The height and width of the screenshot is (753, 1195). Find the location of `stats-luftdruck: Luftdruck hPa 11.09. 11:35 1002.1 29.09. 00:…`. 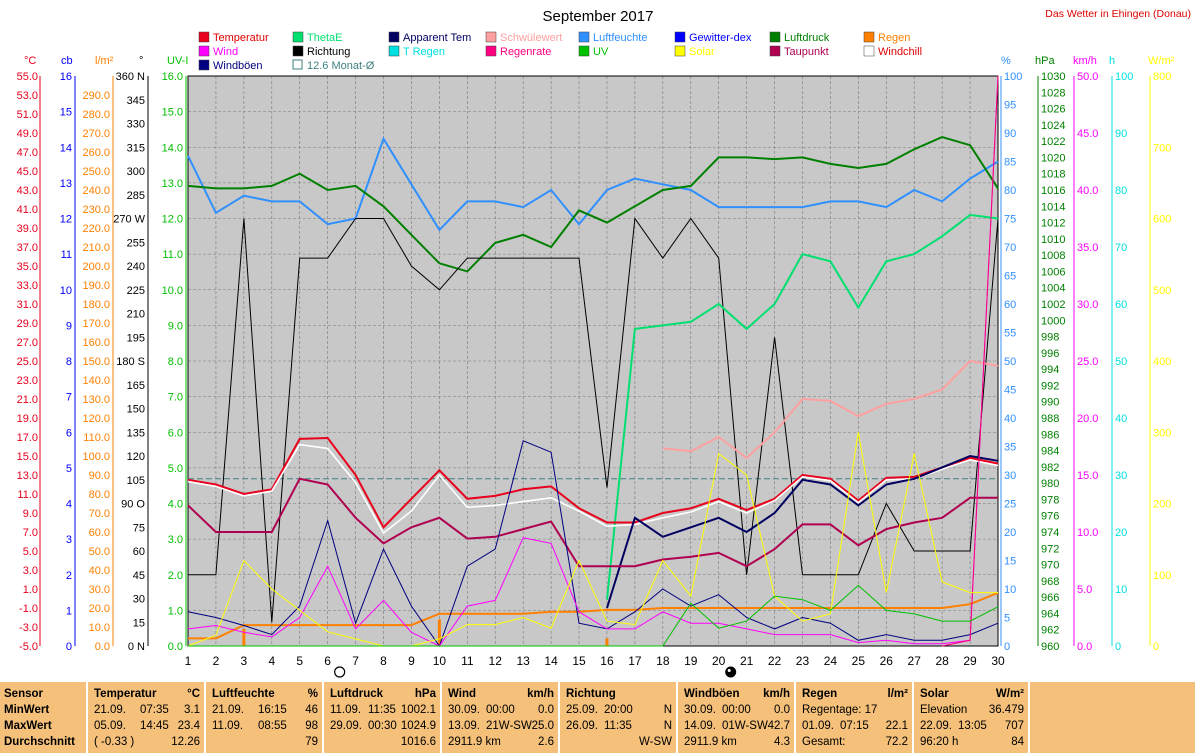

stats-luftdruck: Luftdruck hPa 11.09. 11:35 1002.1 29.09. 00:… is located at coordinates (383, 717).